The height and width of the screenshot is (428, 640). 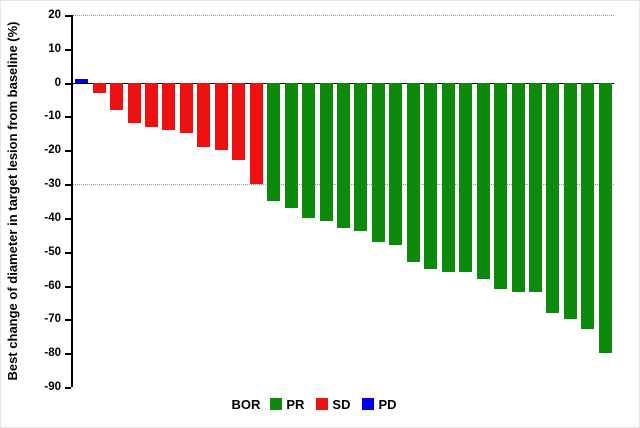 I want to click on legend-swatch-sd, so click(x=322, y=404).